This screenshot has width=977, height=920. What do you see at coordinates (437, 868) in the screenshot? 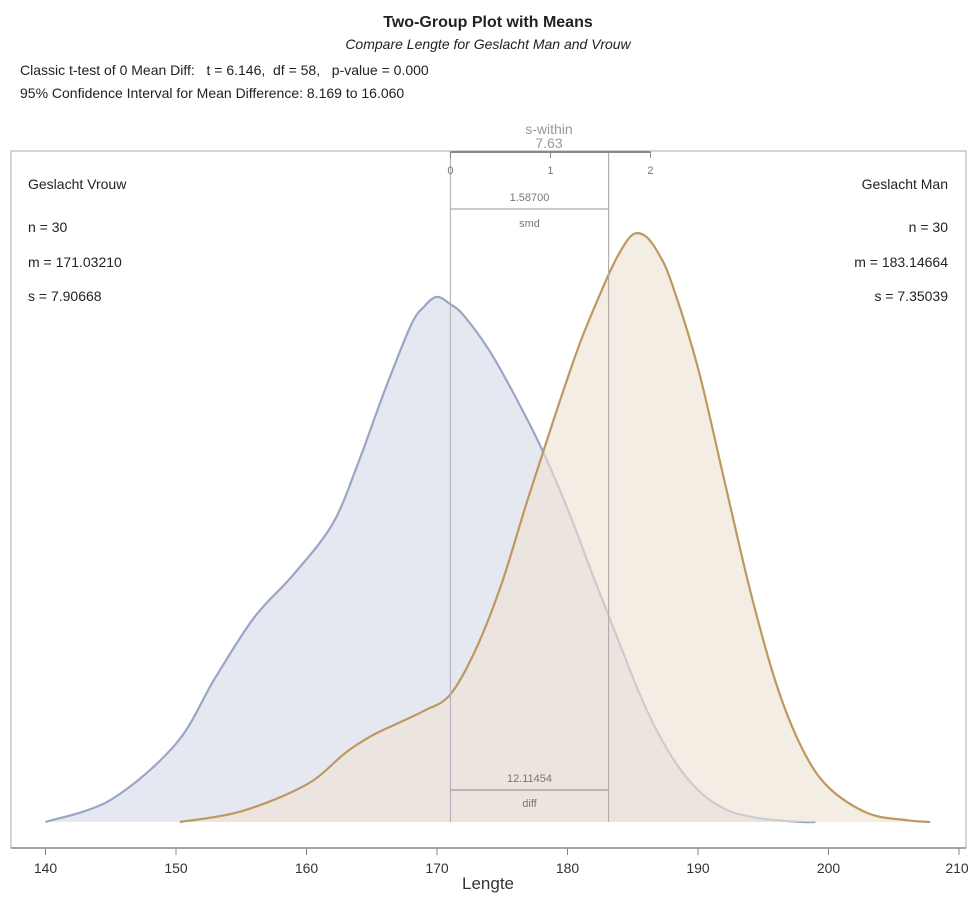
I see `x-tick-label: 170` at bounding box center [437, 868].